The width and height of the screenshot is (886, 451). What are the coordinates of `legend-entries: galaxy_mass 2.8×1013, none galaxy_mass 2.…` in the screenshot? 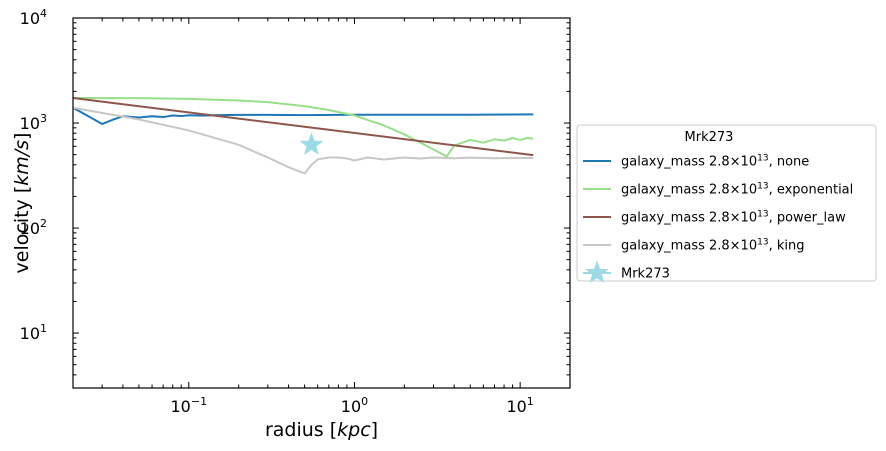 It's located at (718, 219).